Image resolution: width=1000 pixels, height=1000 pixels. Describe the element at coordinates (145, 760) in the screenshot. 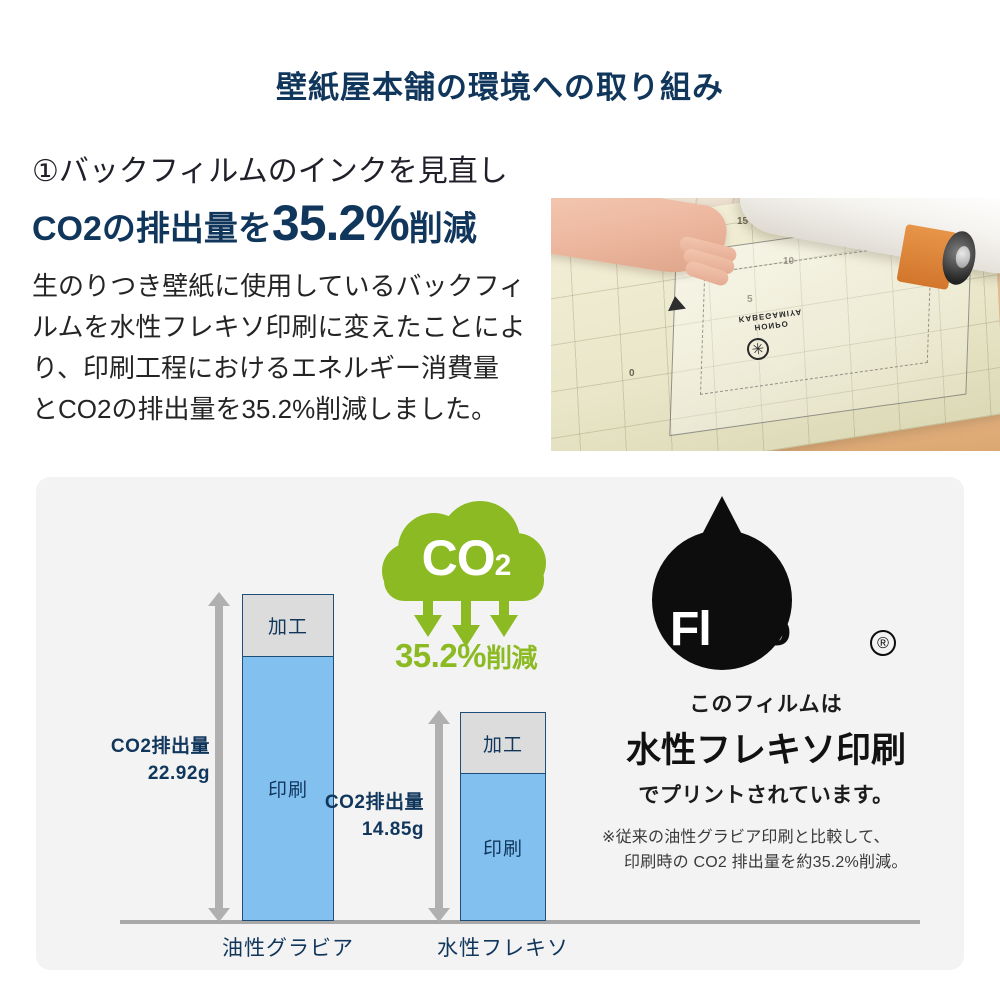

I see `value-label-gravure: CO2排出量 22.92g` at that location.